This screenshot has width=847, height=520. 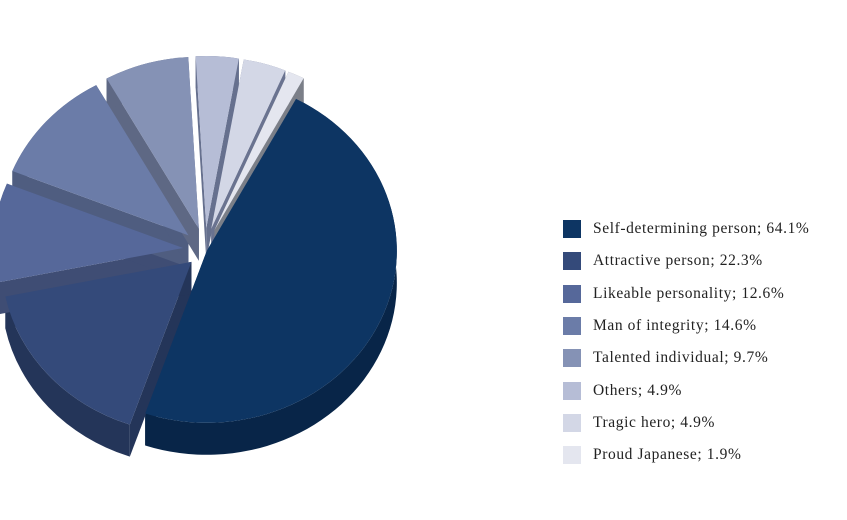 I want to click on legend-item: Self-determining person; 64.1%, so click(x=686, y=229).